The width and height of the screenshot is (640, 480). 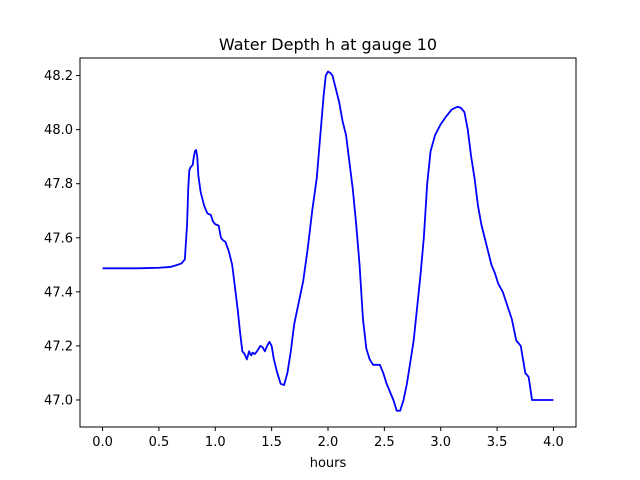 I want to click on x-tick-label: 2.0, so click(x=328, y=442).